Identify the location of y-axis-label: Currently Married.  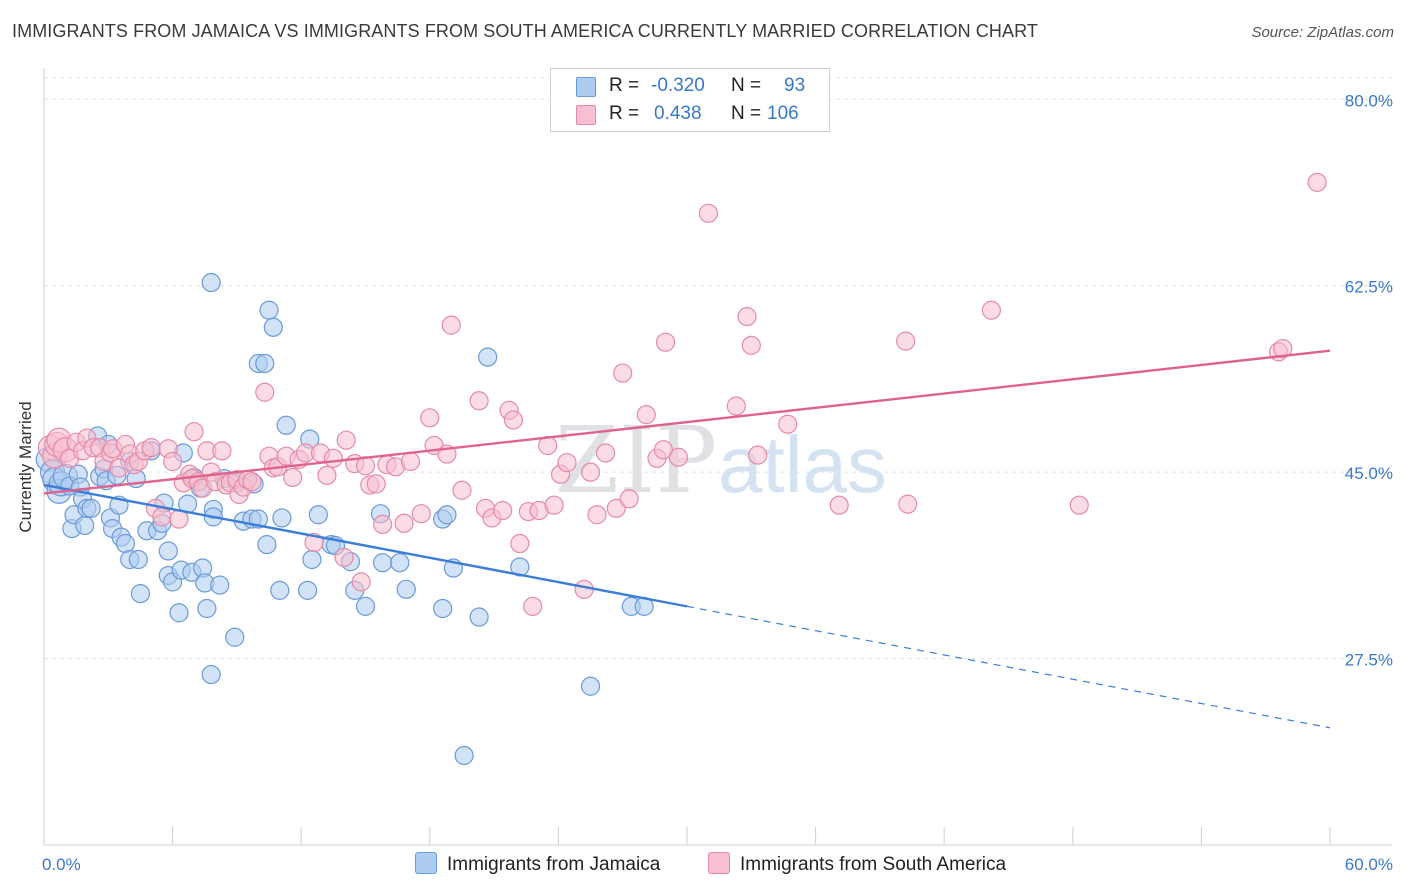
(25, 467).